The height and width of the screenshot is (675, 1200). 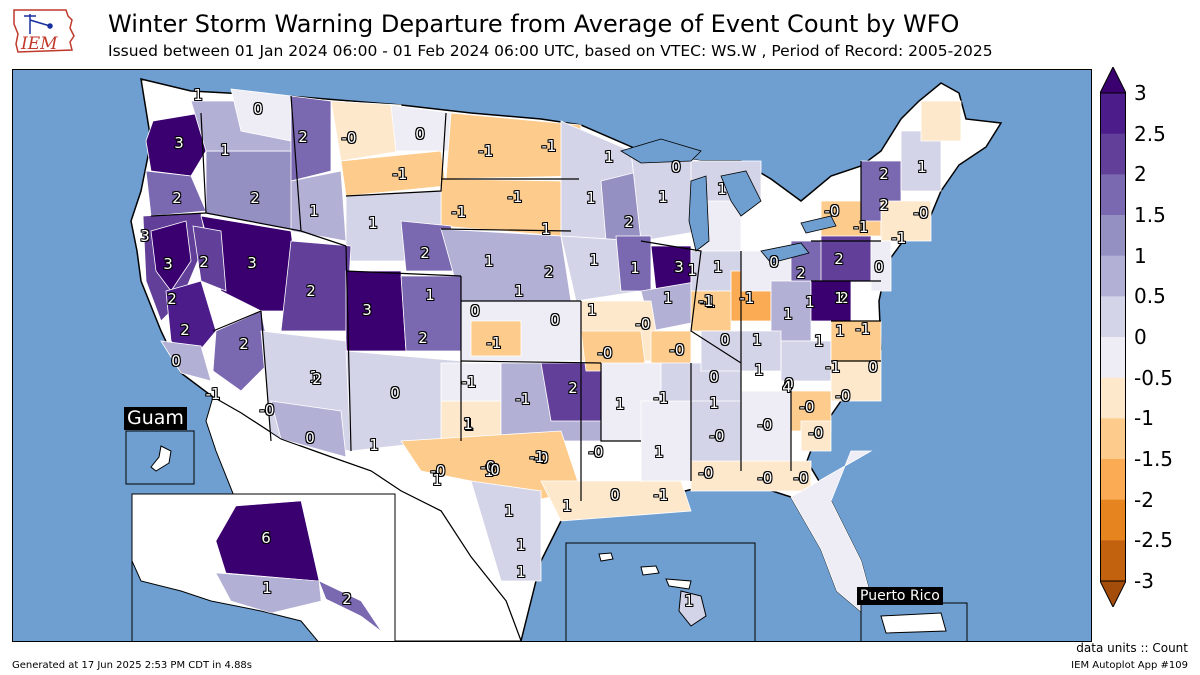 What do you see at coordinates (1132, 648) in the screenshot?
I see `units-note: data units :: Count` at bounding box center [1132, 648].